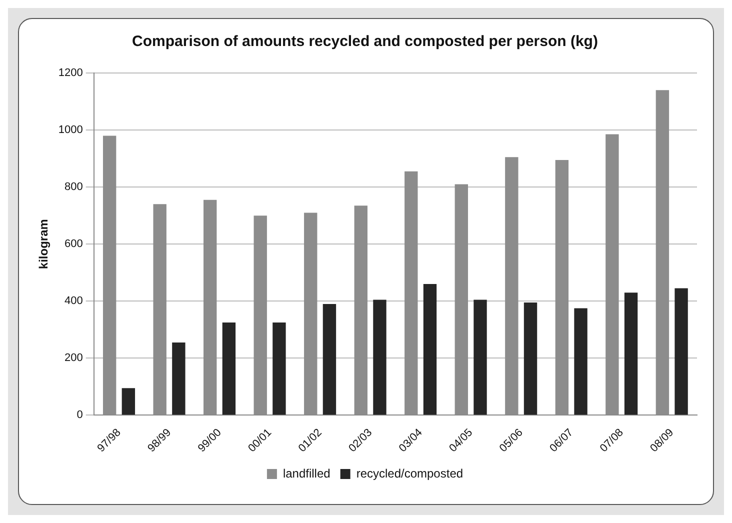 This screenshot has height=523, width=732. Describe the element at coordinates (73, 187) in the screenshot. I see `y-tick-label: 800` at that location.